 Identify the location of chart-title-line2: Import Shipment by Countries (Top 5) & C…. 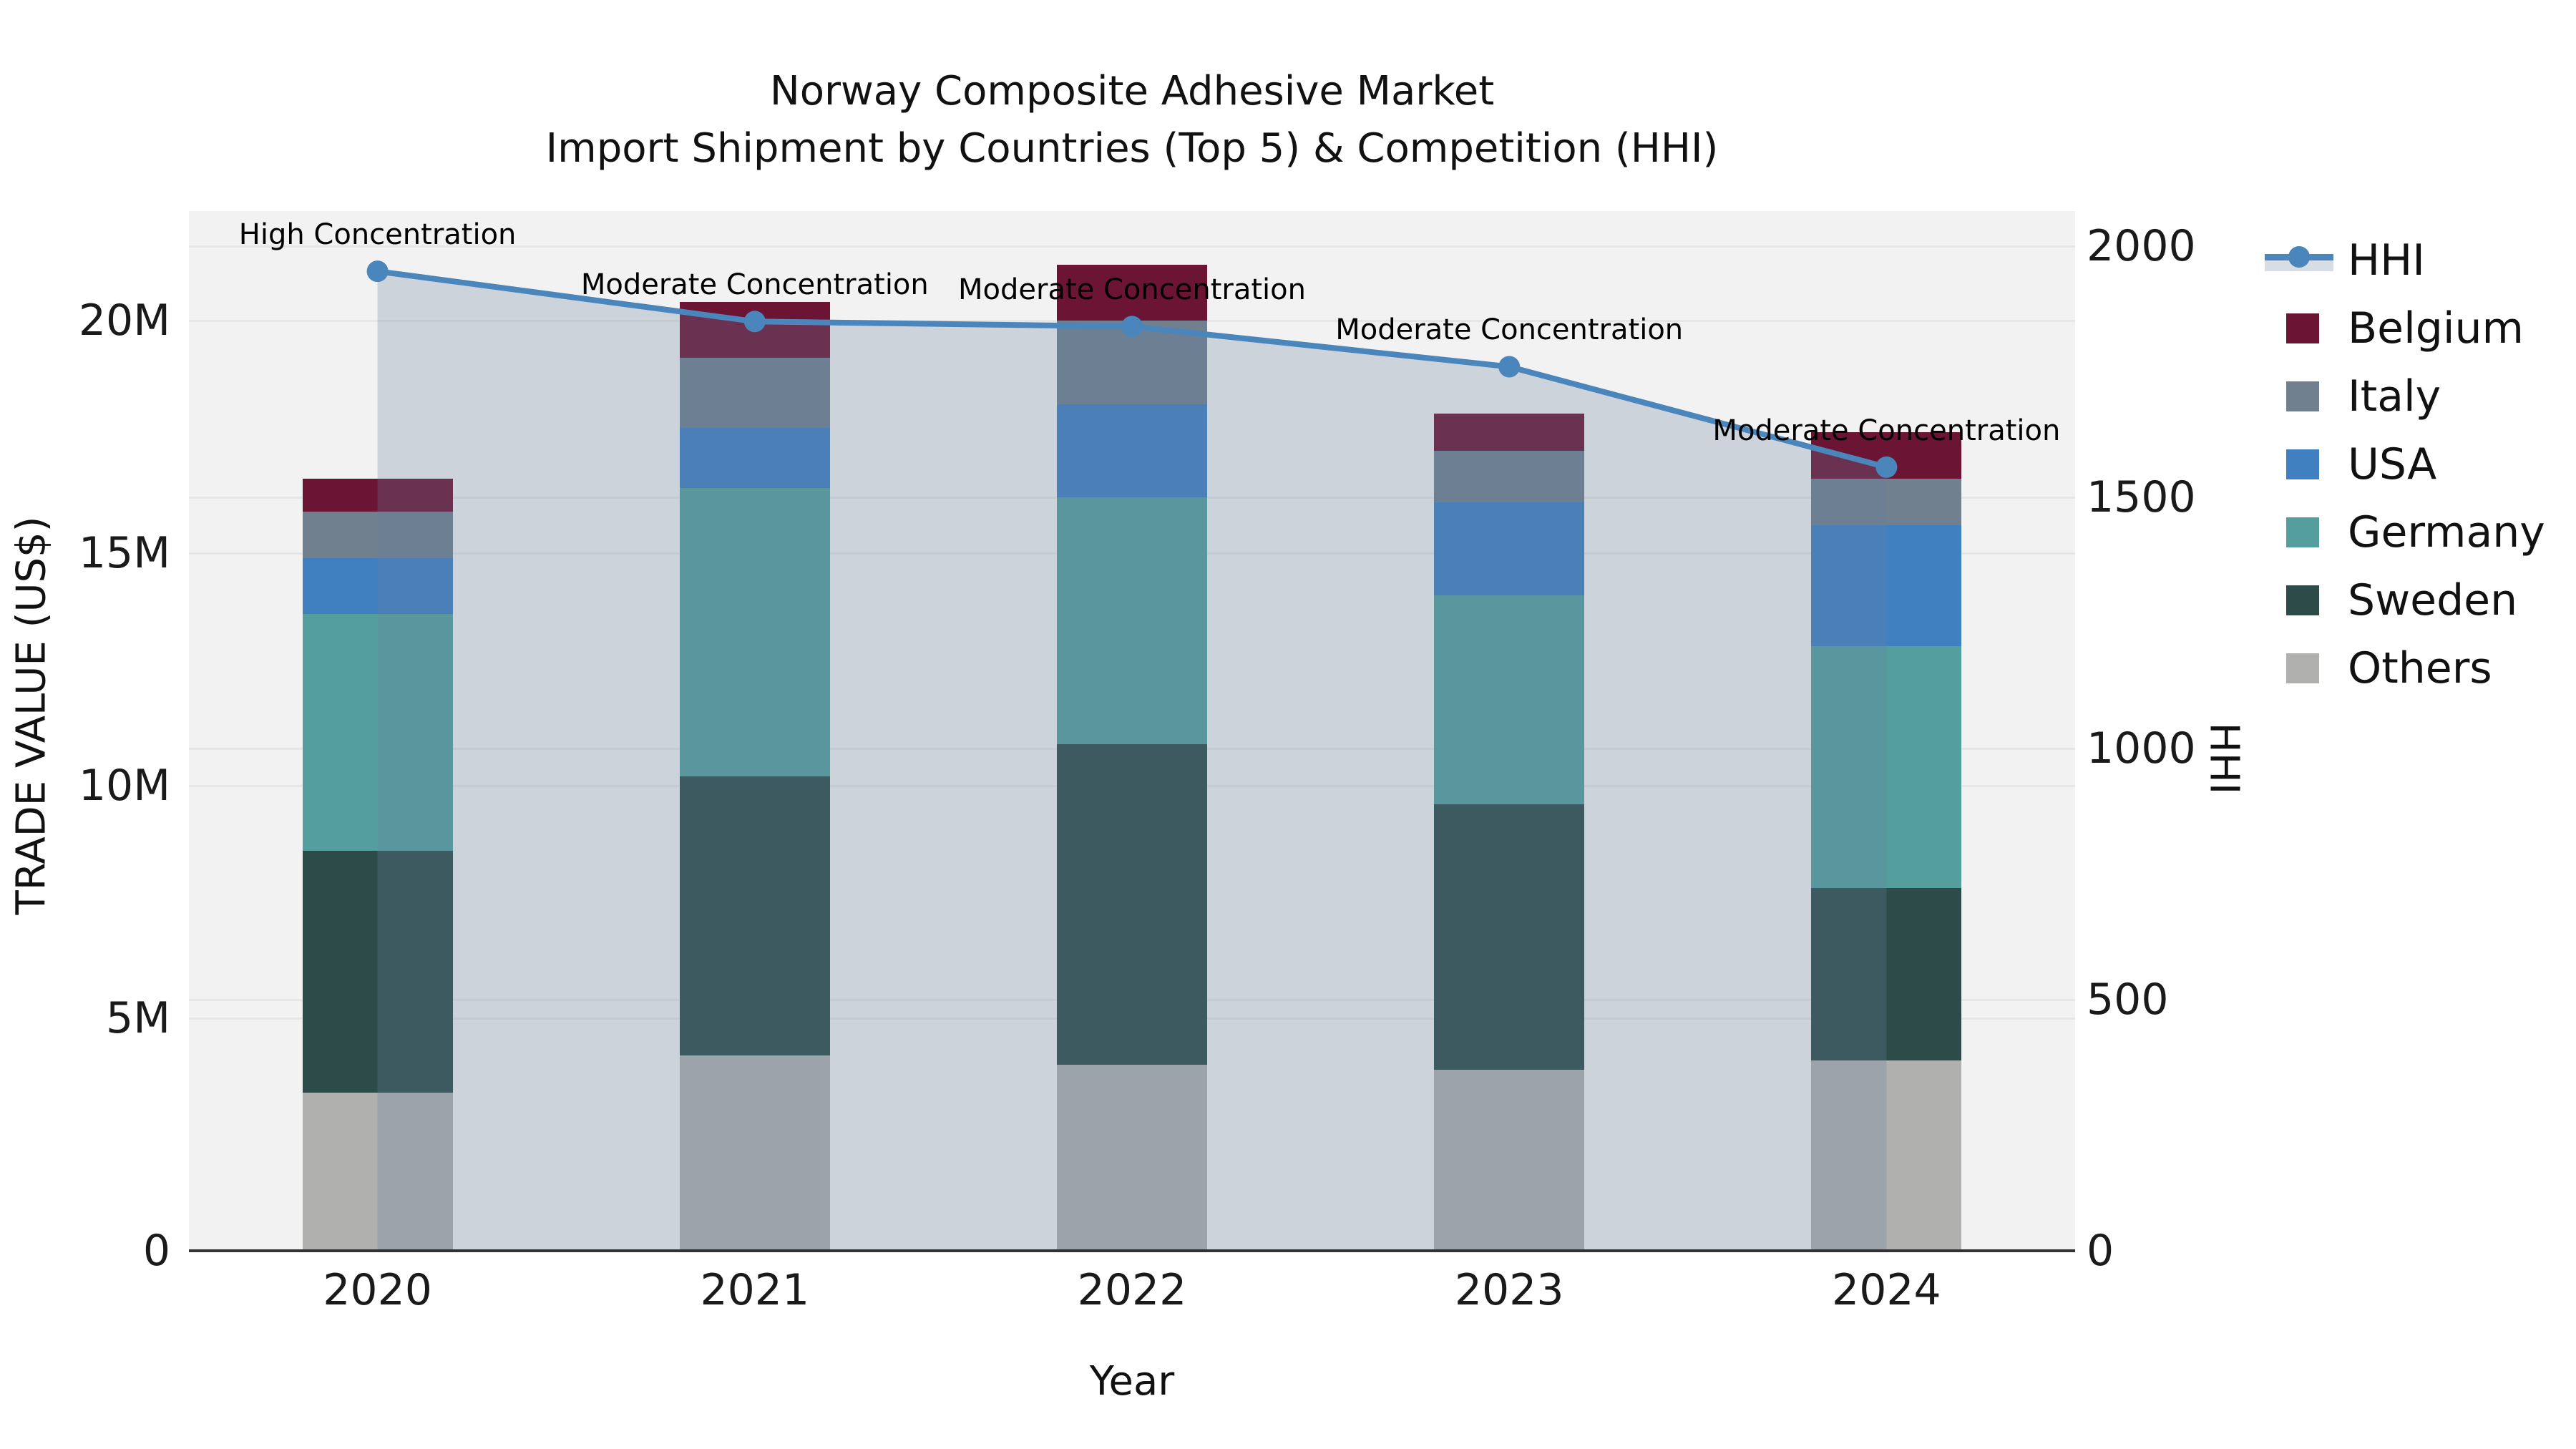
(1132, 148).